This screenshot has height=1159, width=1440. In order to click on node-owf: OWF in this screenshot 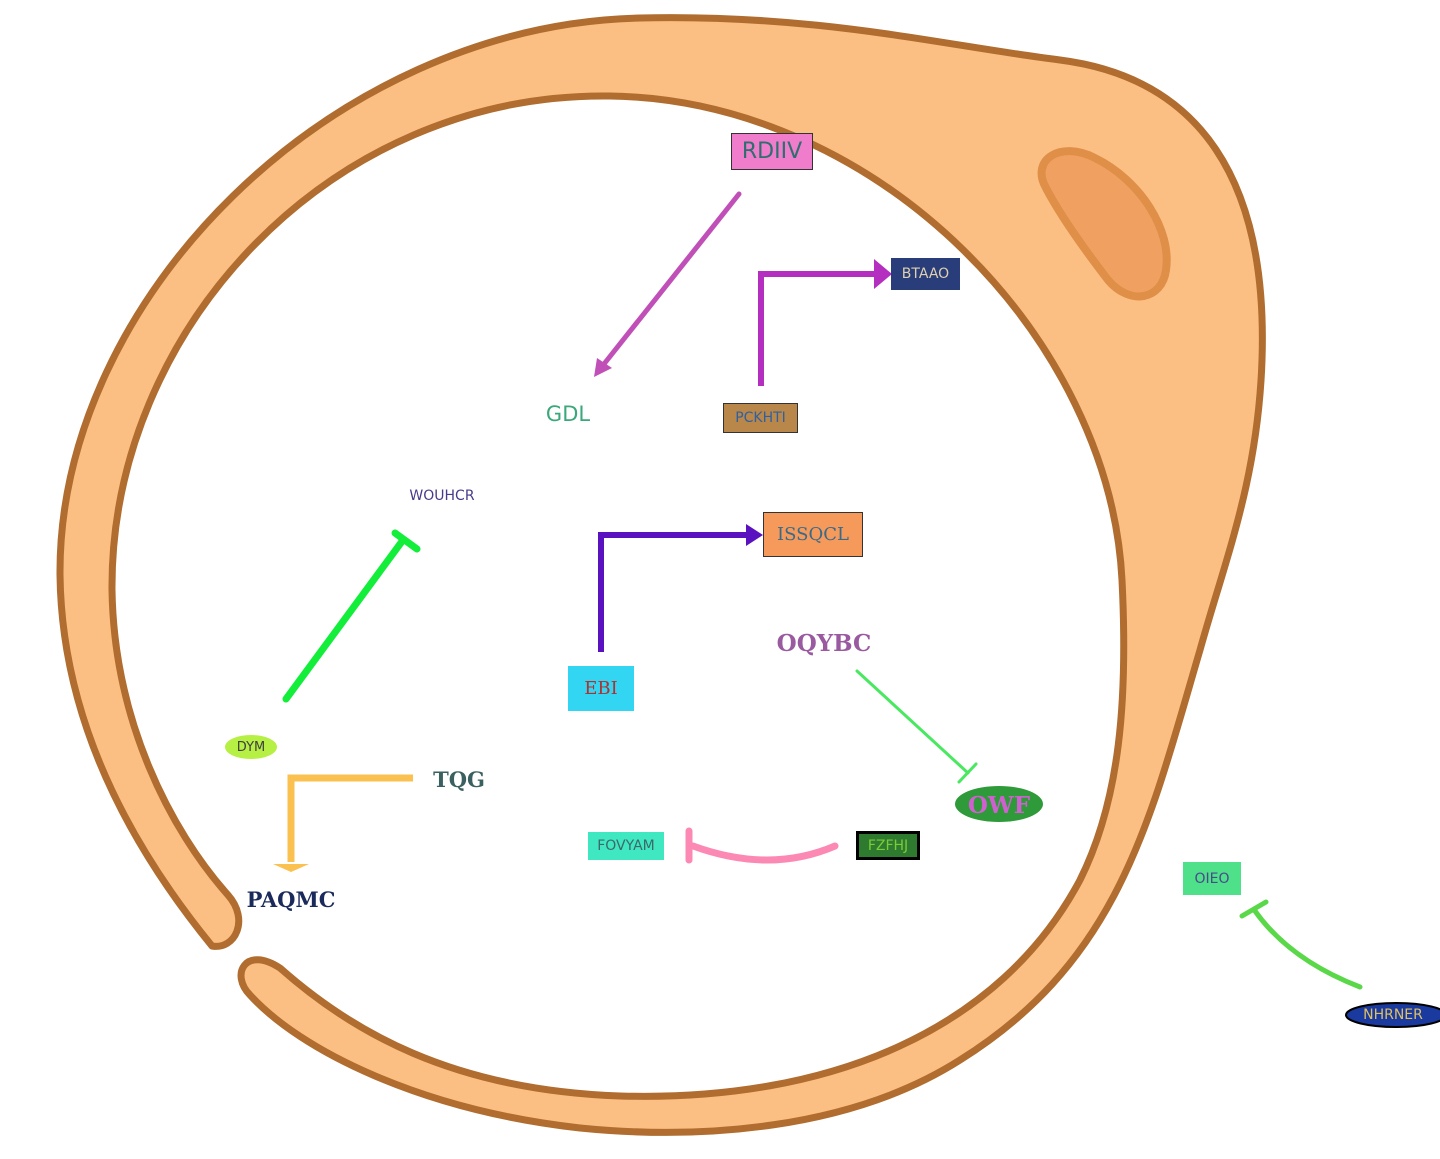, I will do `click(999, 805)`.